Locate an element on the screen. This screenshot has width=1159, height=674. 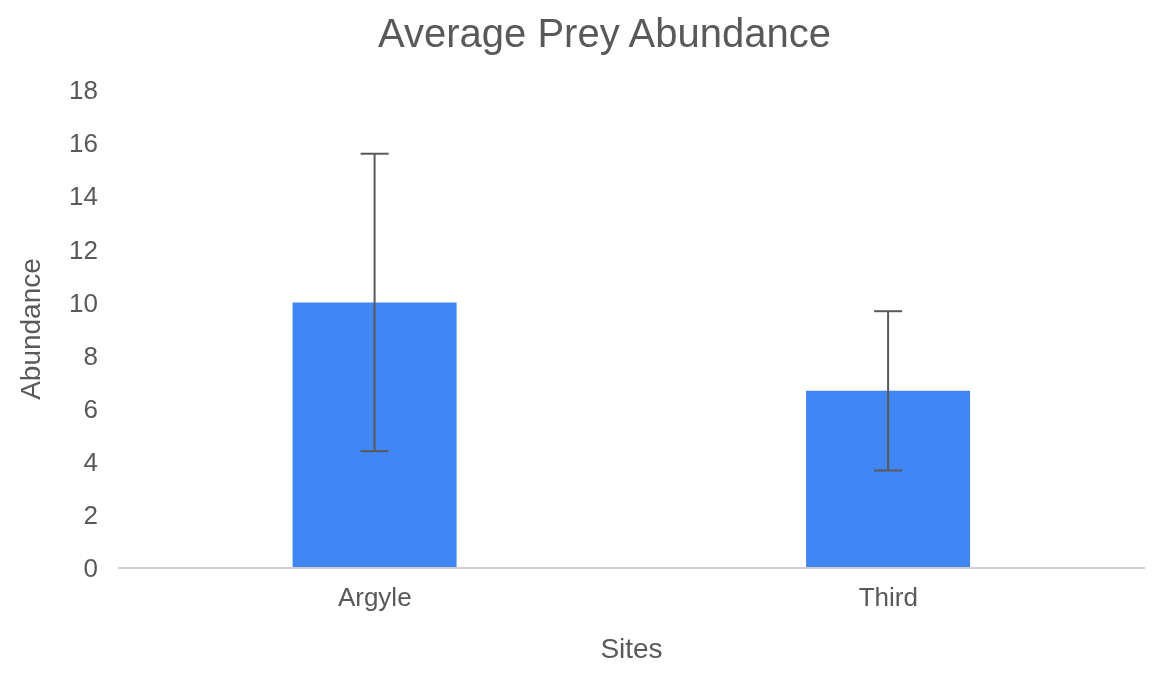
y-tick-label: 2 is located at coordinates (90, 515).